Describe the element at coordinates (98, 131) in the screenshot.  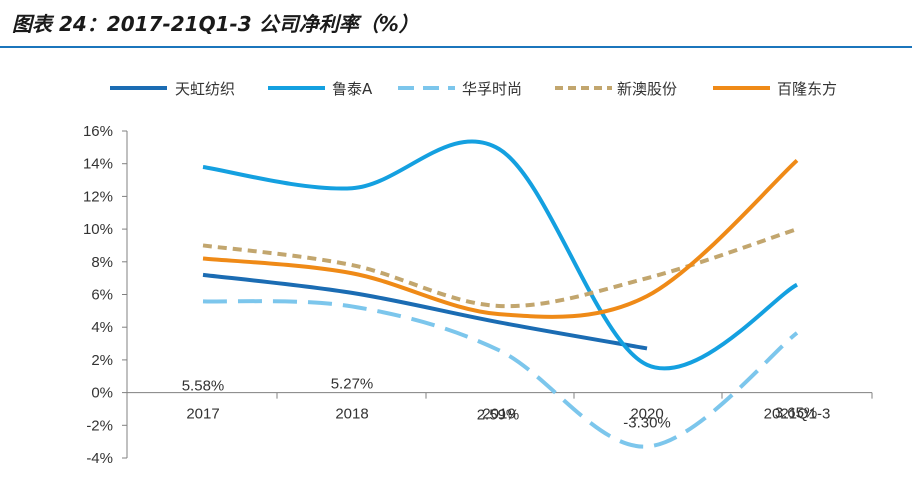
I see `y-tick-label: 16%` at that location.